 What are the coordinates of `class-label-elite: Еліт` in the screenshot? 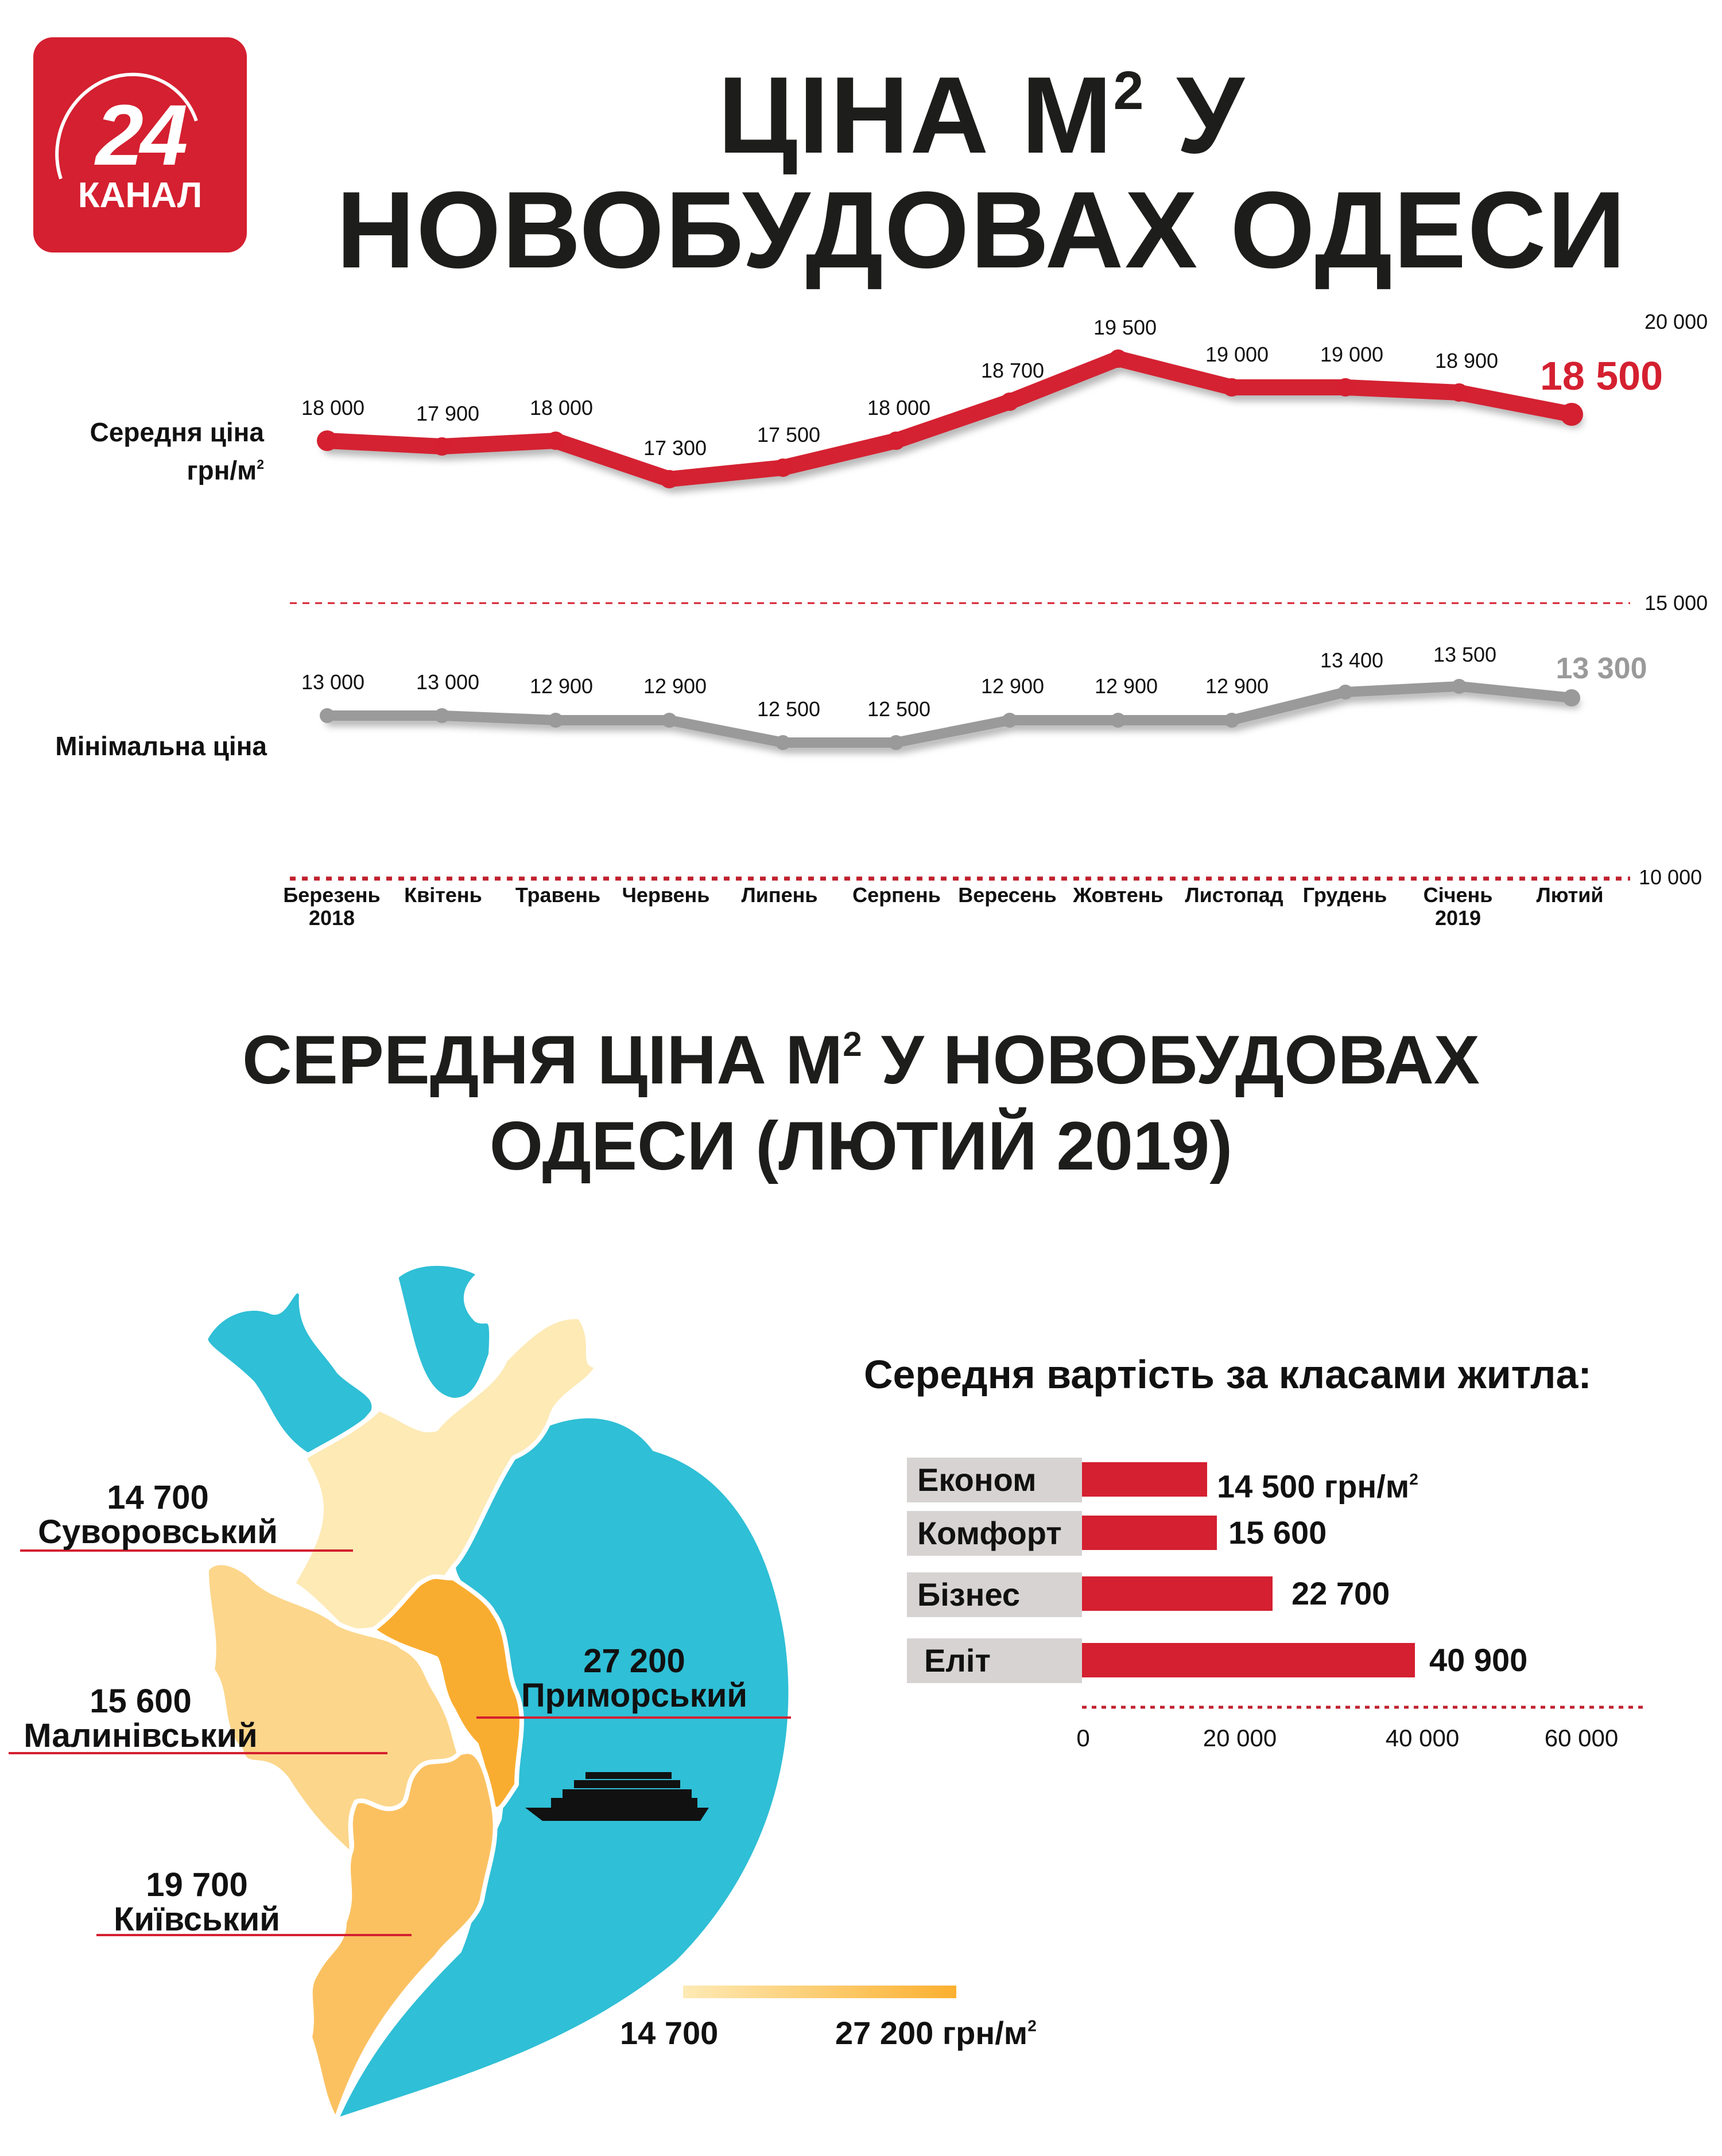 It's located at (994, 1660).